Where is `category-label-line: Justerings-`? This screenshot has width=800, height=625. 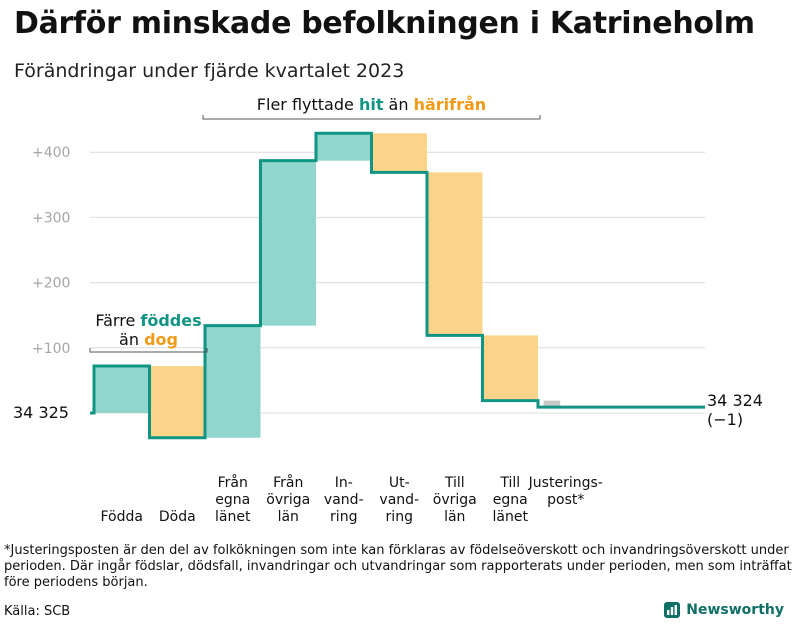 category-label-line: Justerings- is located at coordinates (565, 483).